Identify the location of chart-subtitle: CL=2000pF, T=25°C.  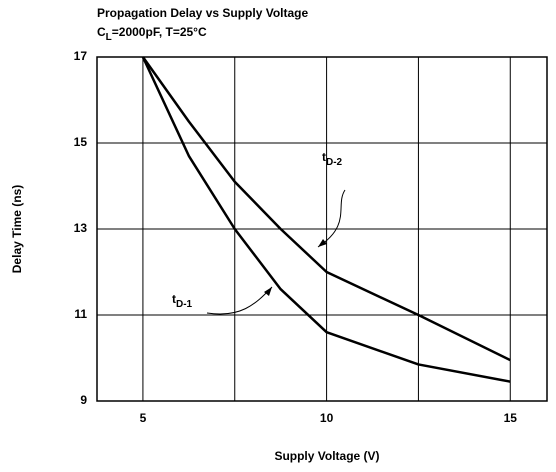
(152, 33).